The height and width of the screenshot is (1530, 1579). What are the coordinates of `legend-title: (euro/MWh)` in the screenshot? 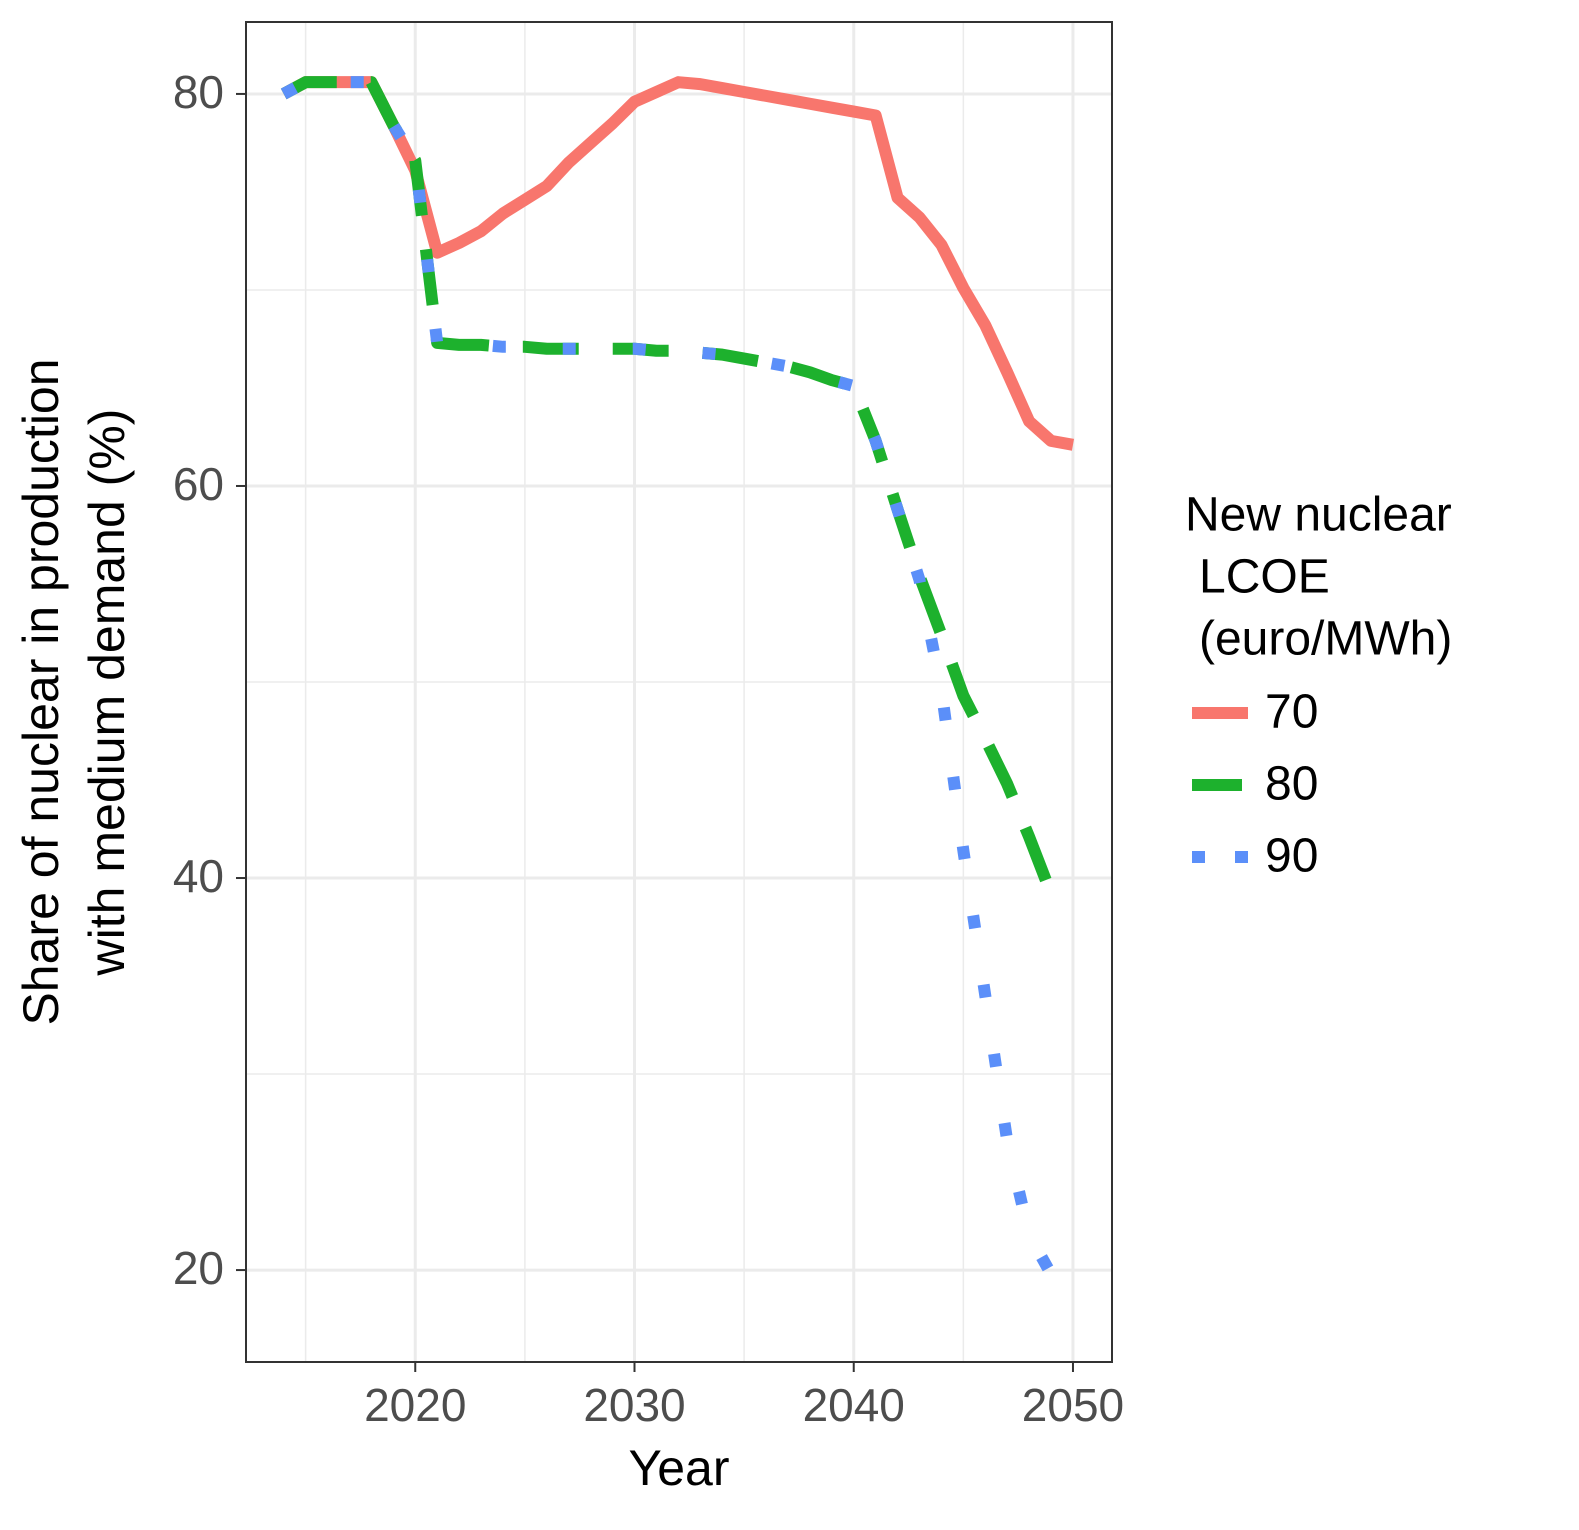 It's located at (1325, 639).